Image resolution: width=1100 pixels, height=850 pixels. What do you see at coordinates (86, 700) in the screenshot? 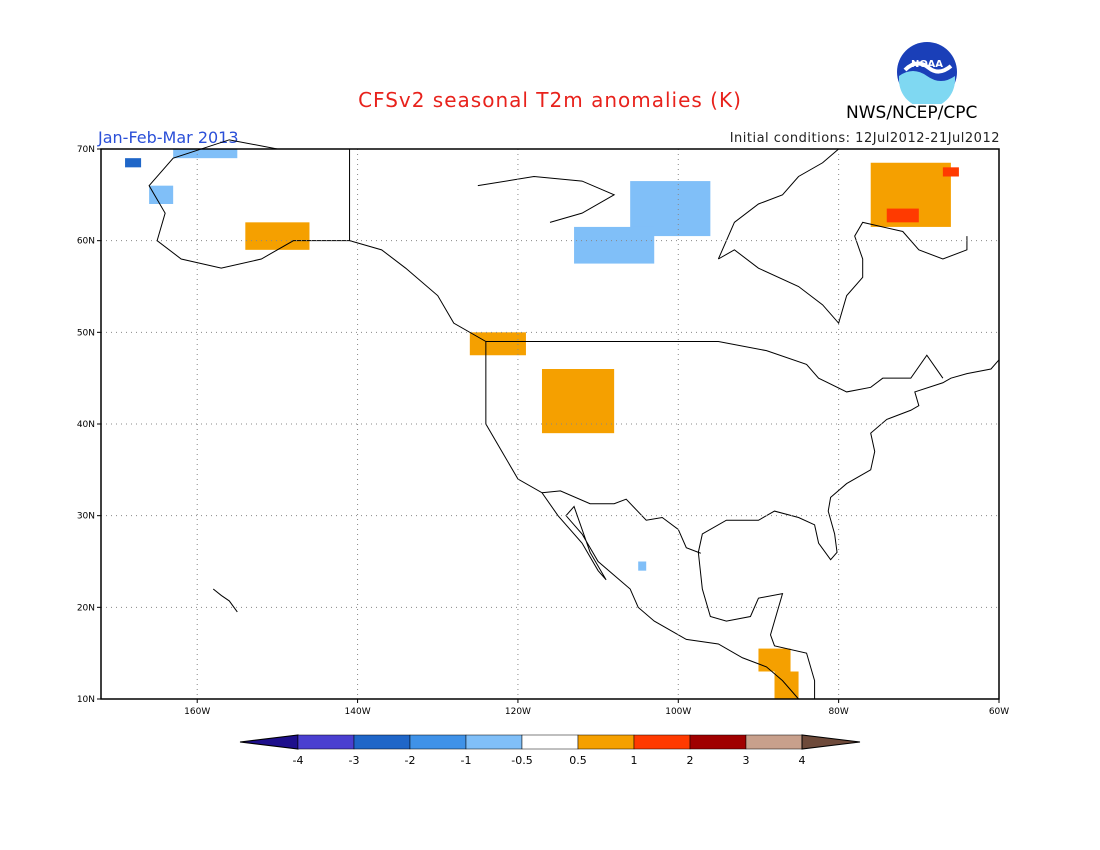
I see `lat-tick-label: 10N` at bounding box center [86, 700].